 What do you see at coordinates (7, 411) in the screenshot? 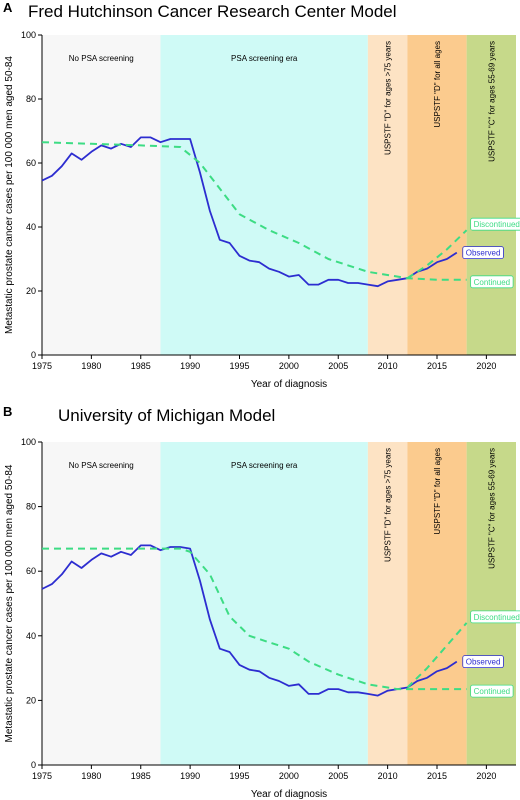
I see `panel-letter: B` at bounding box center [7, 411].